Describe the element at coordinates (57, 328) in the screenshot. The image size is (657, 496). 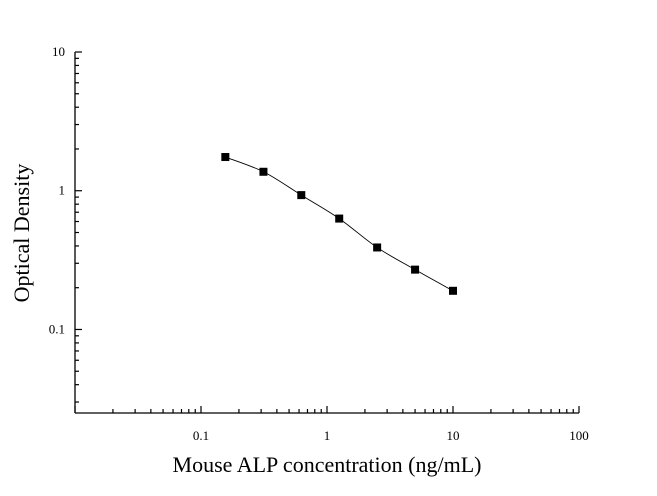
I see `y-tick-label: 0.1` at that location.